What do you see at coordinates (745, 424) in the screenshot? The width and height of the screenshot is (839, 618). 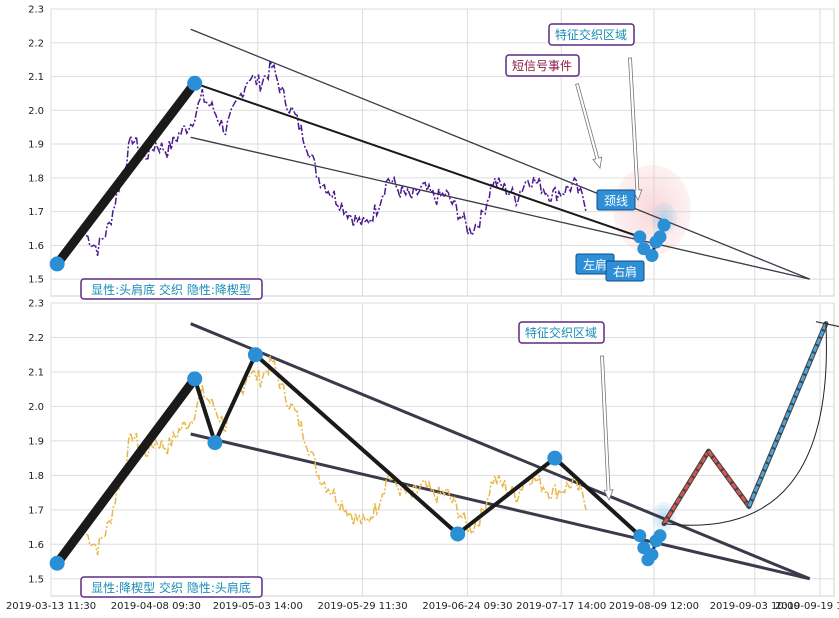 I see `projection-arc` at bounding box center [745, 424].